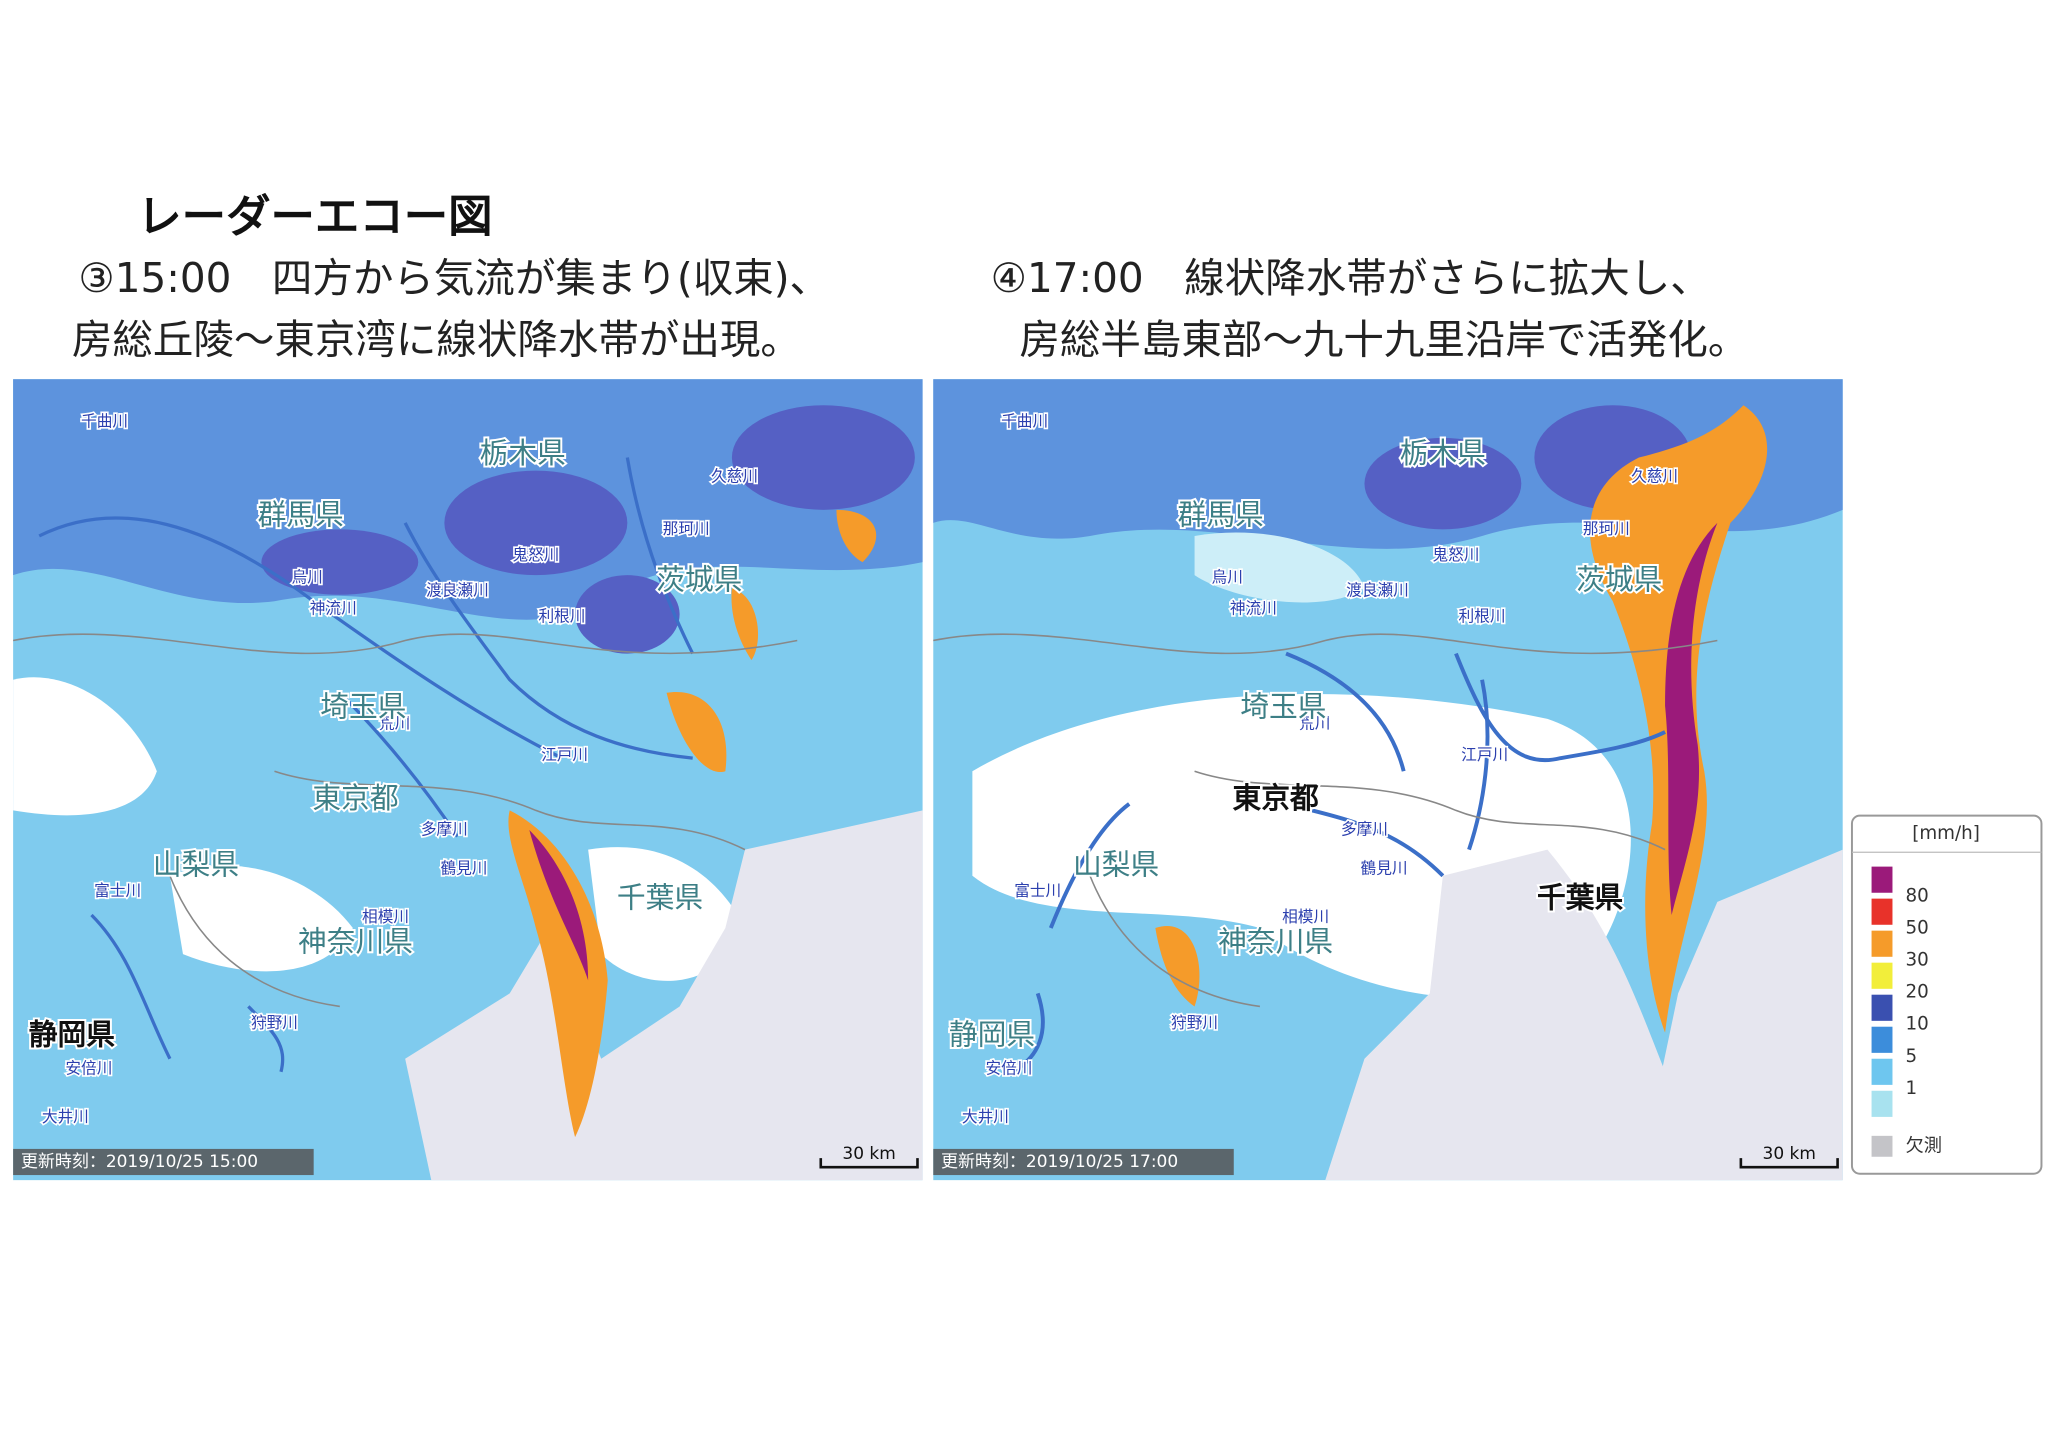 Image resolution: width=2048 pixels, height=1447 pixels. I want to click on title: レーダーエコー図, so click(314, 217).